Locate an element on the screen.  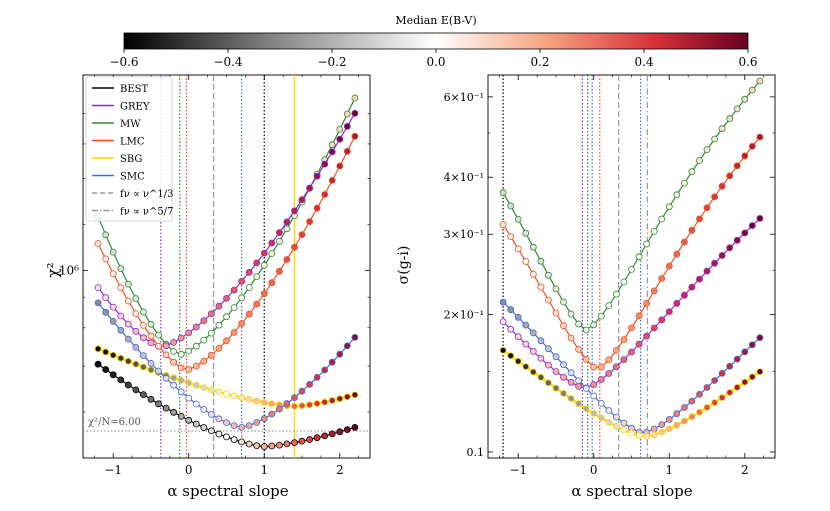
series-line-lmc is located at coordinates (631, 252).